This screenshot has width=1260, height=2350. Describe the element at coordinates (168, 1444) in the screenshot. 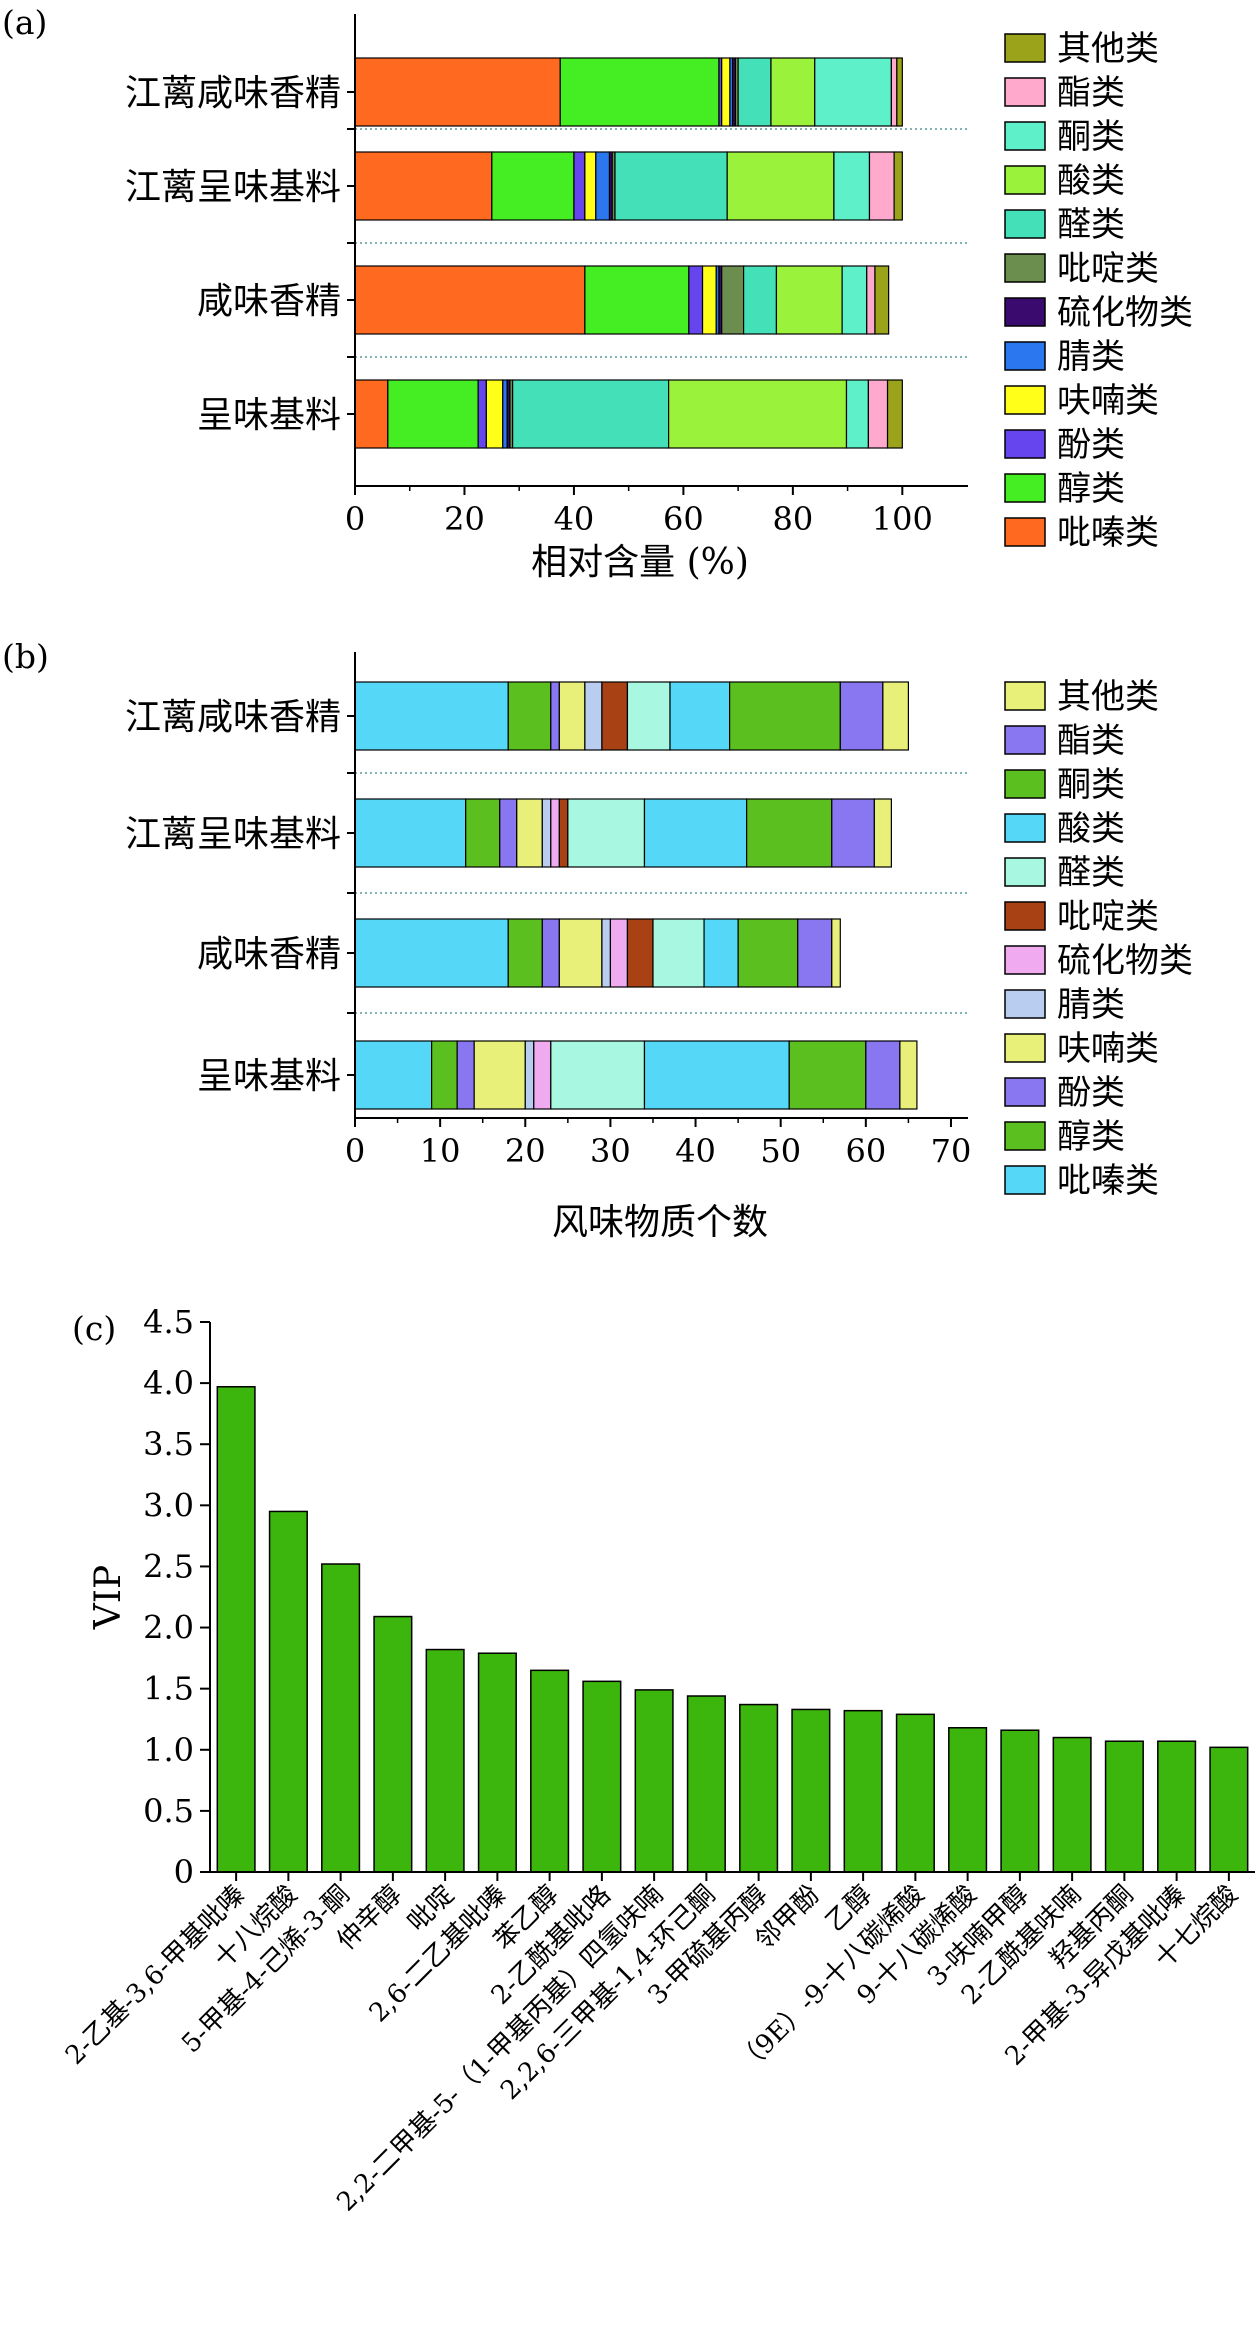

I see `y-tick-label: 3.5` at that location.